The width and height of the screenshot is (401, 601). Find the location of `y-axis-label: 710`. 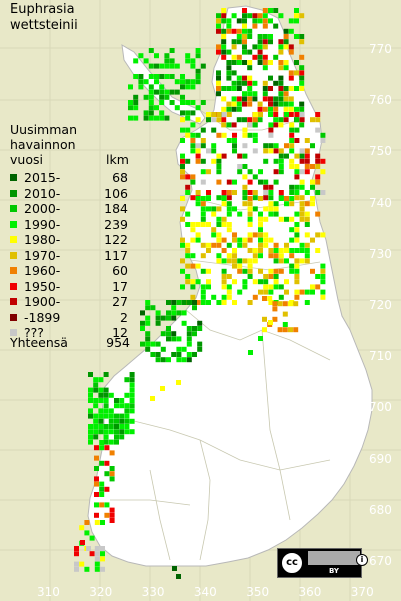

y-axis-label: 710 is located at coordinates (380, 356).